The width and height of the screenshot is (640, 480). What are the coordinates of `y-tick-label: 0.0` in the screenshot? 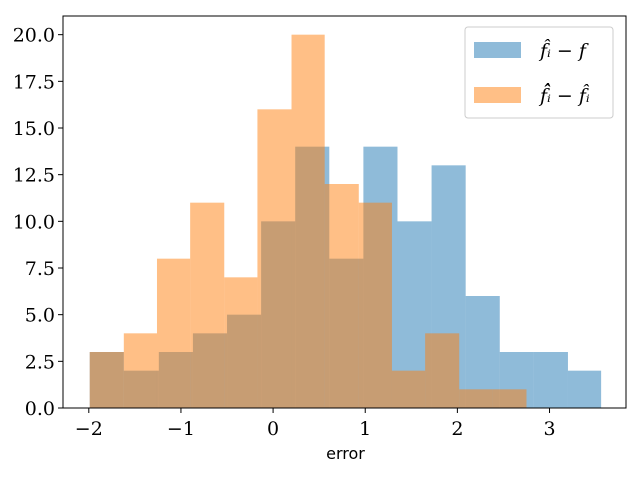 It's located at (40, 409).